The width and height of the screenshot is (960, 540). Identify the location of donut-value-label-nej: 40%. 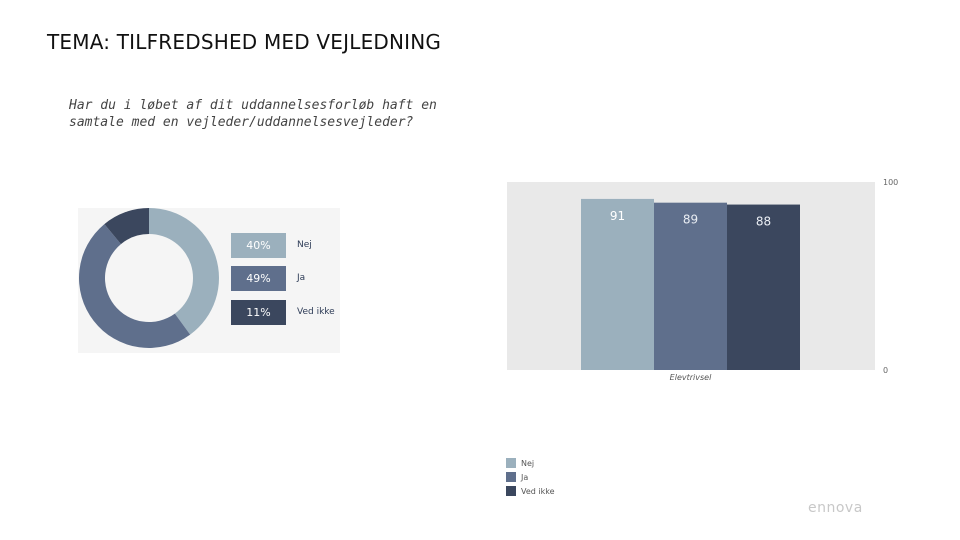
(258, 245).